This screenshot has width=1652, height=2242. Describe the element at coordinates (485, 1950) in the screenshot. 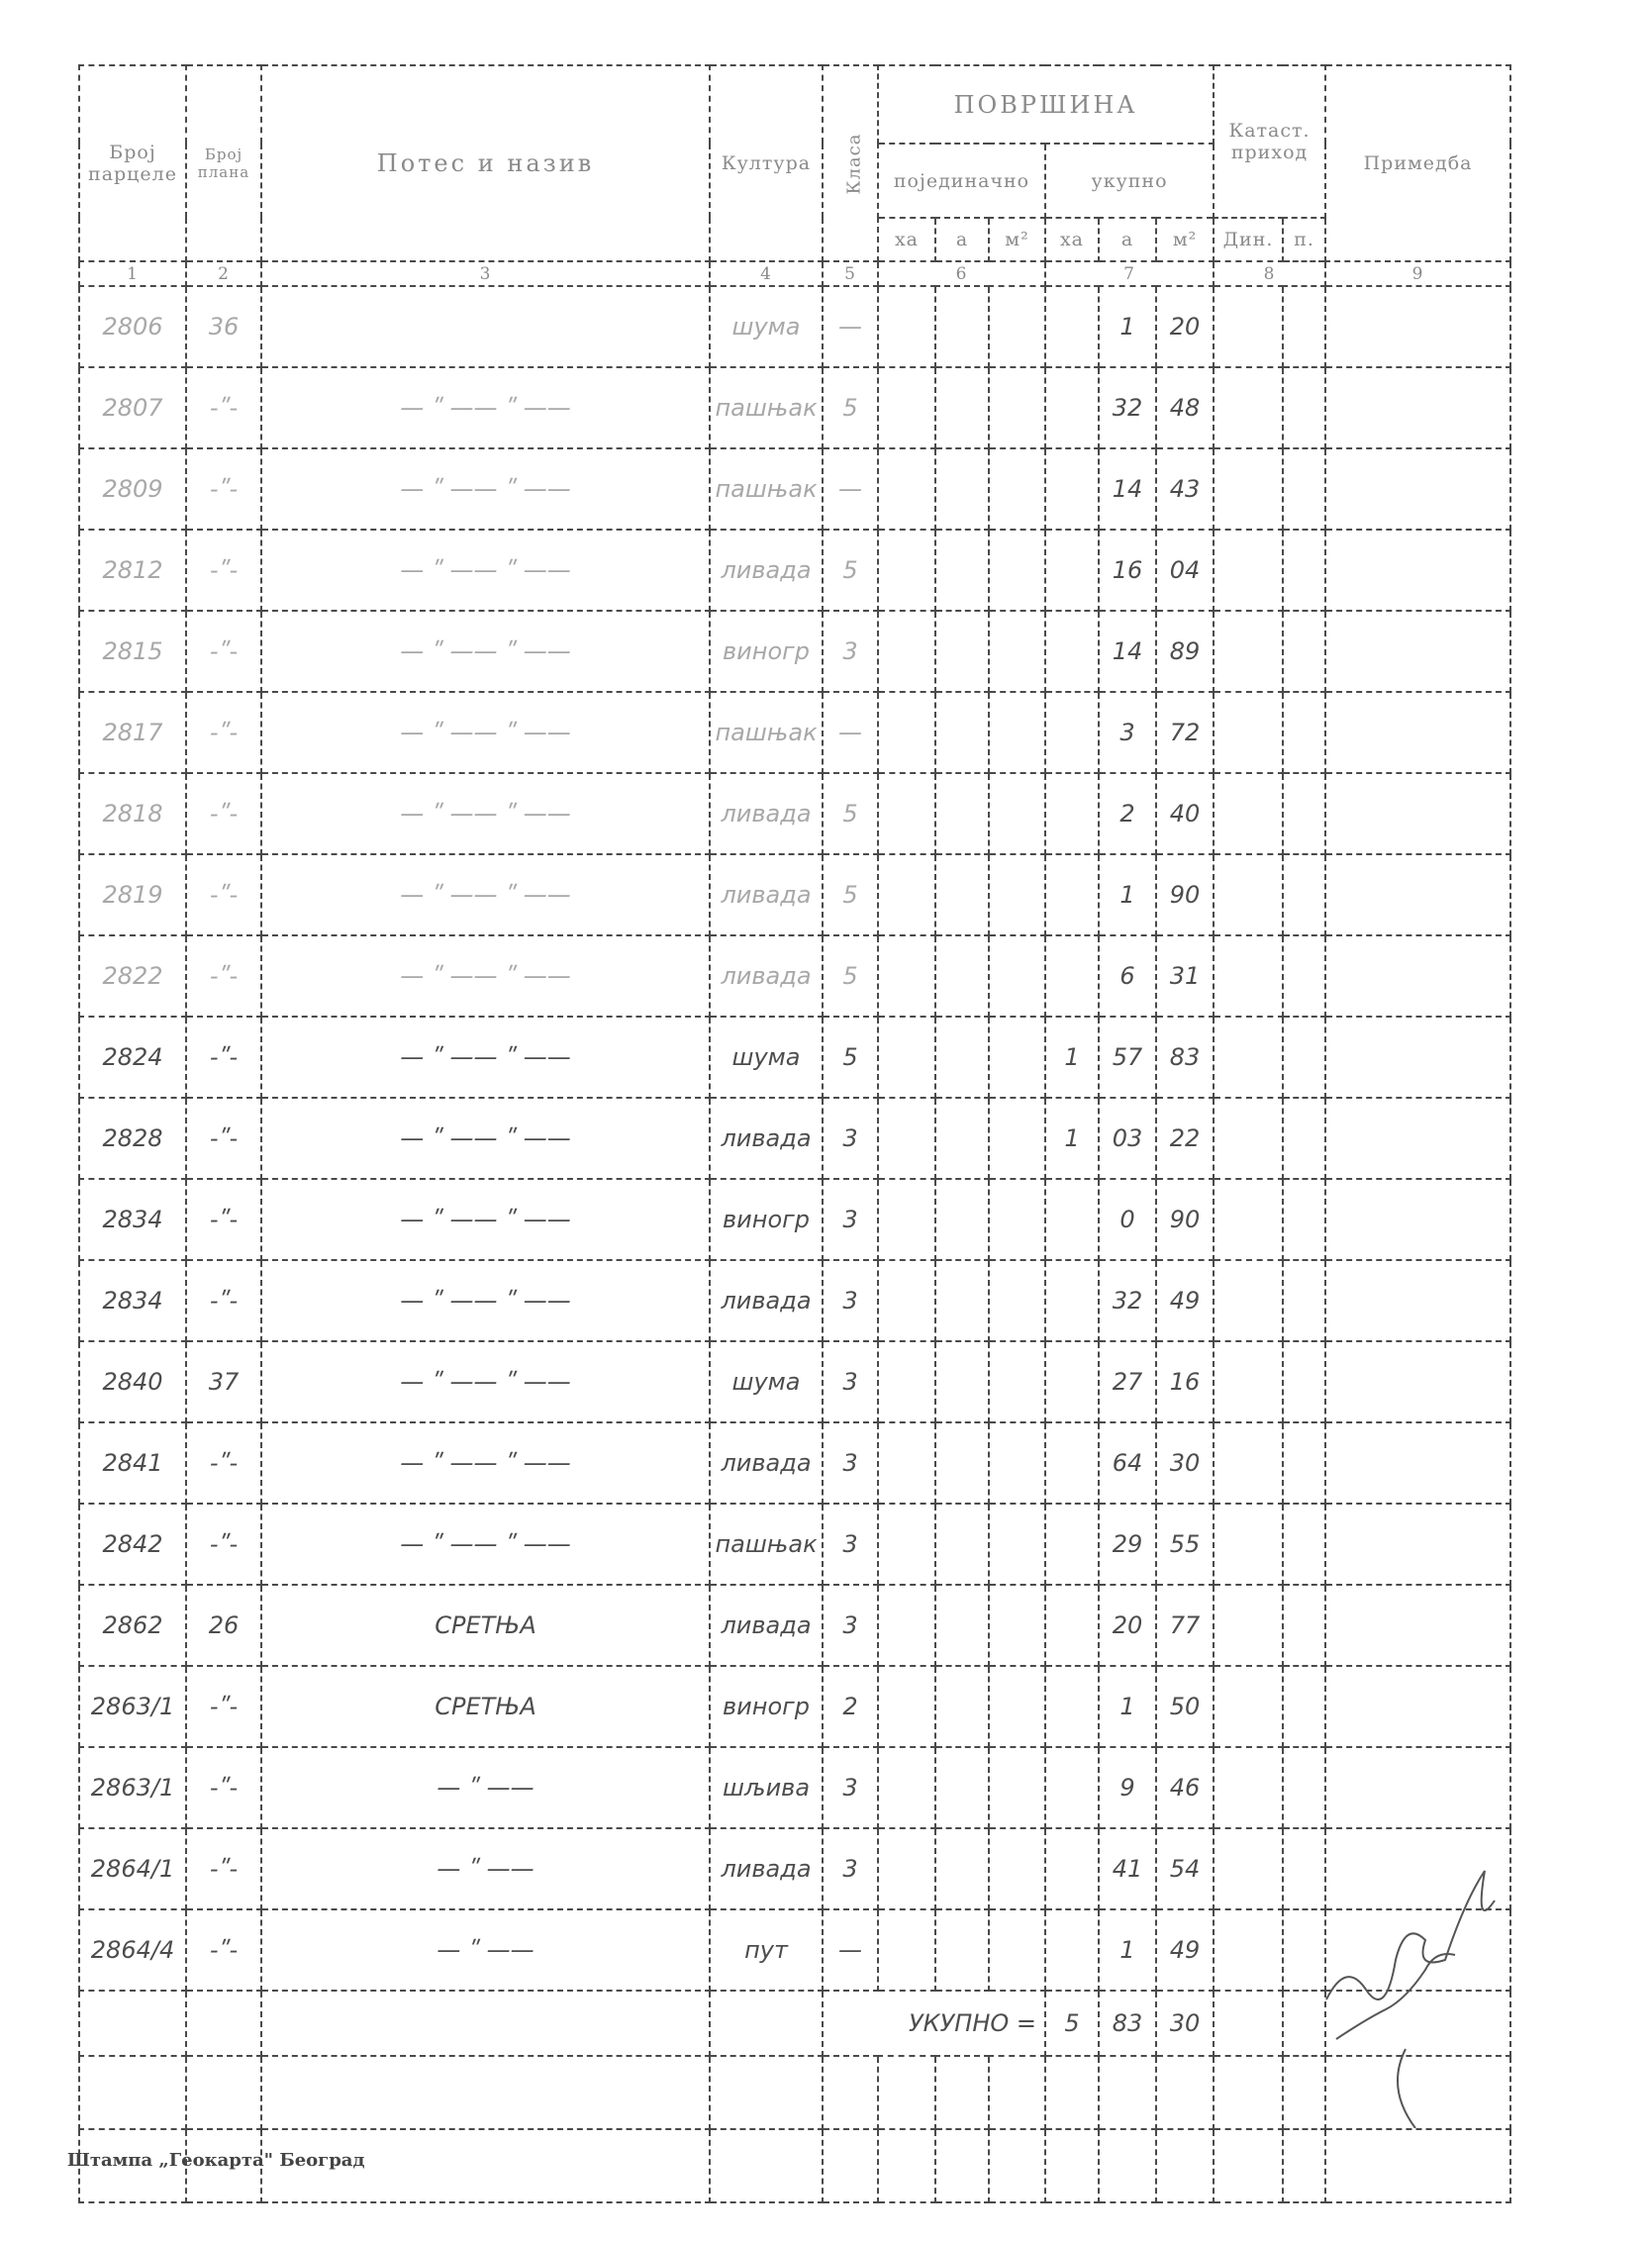

I see `locality-cell: — ʺ ——` at that location.